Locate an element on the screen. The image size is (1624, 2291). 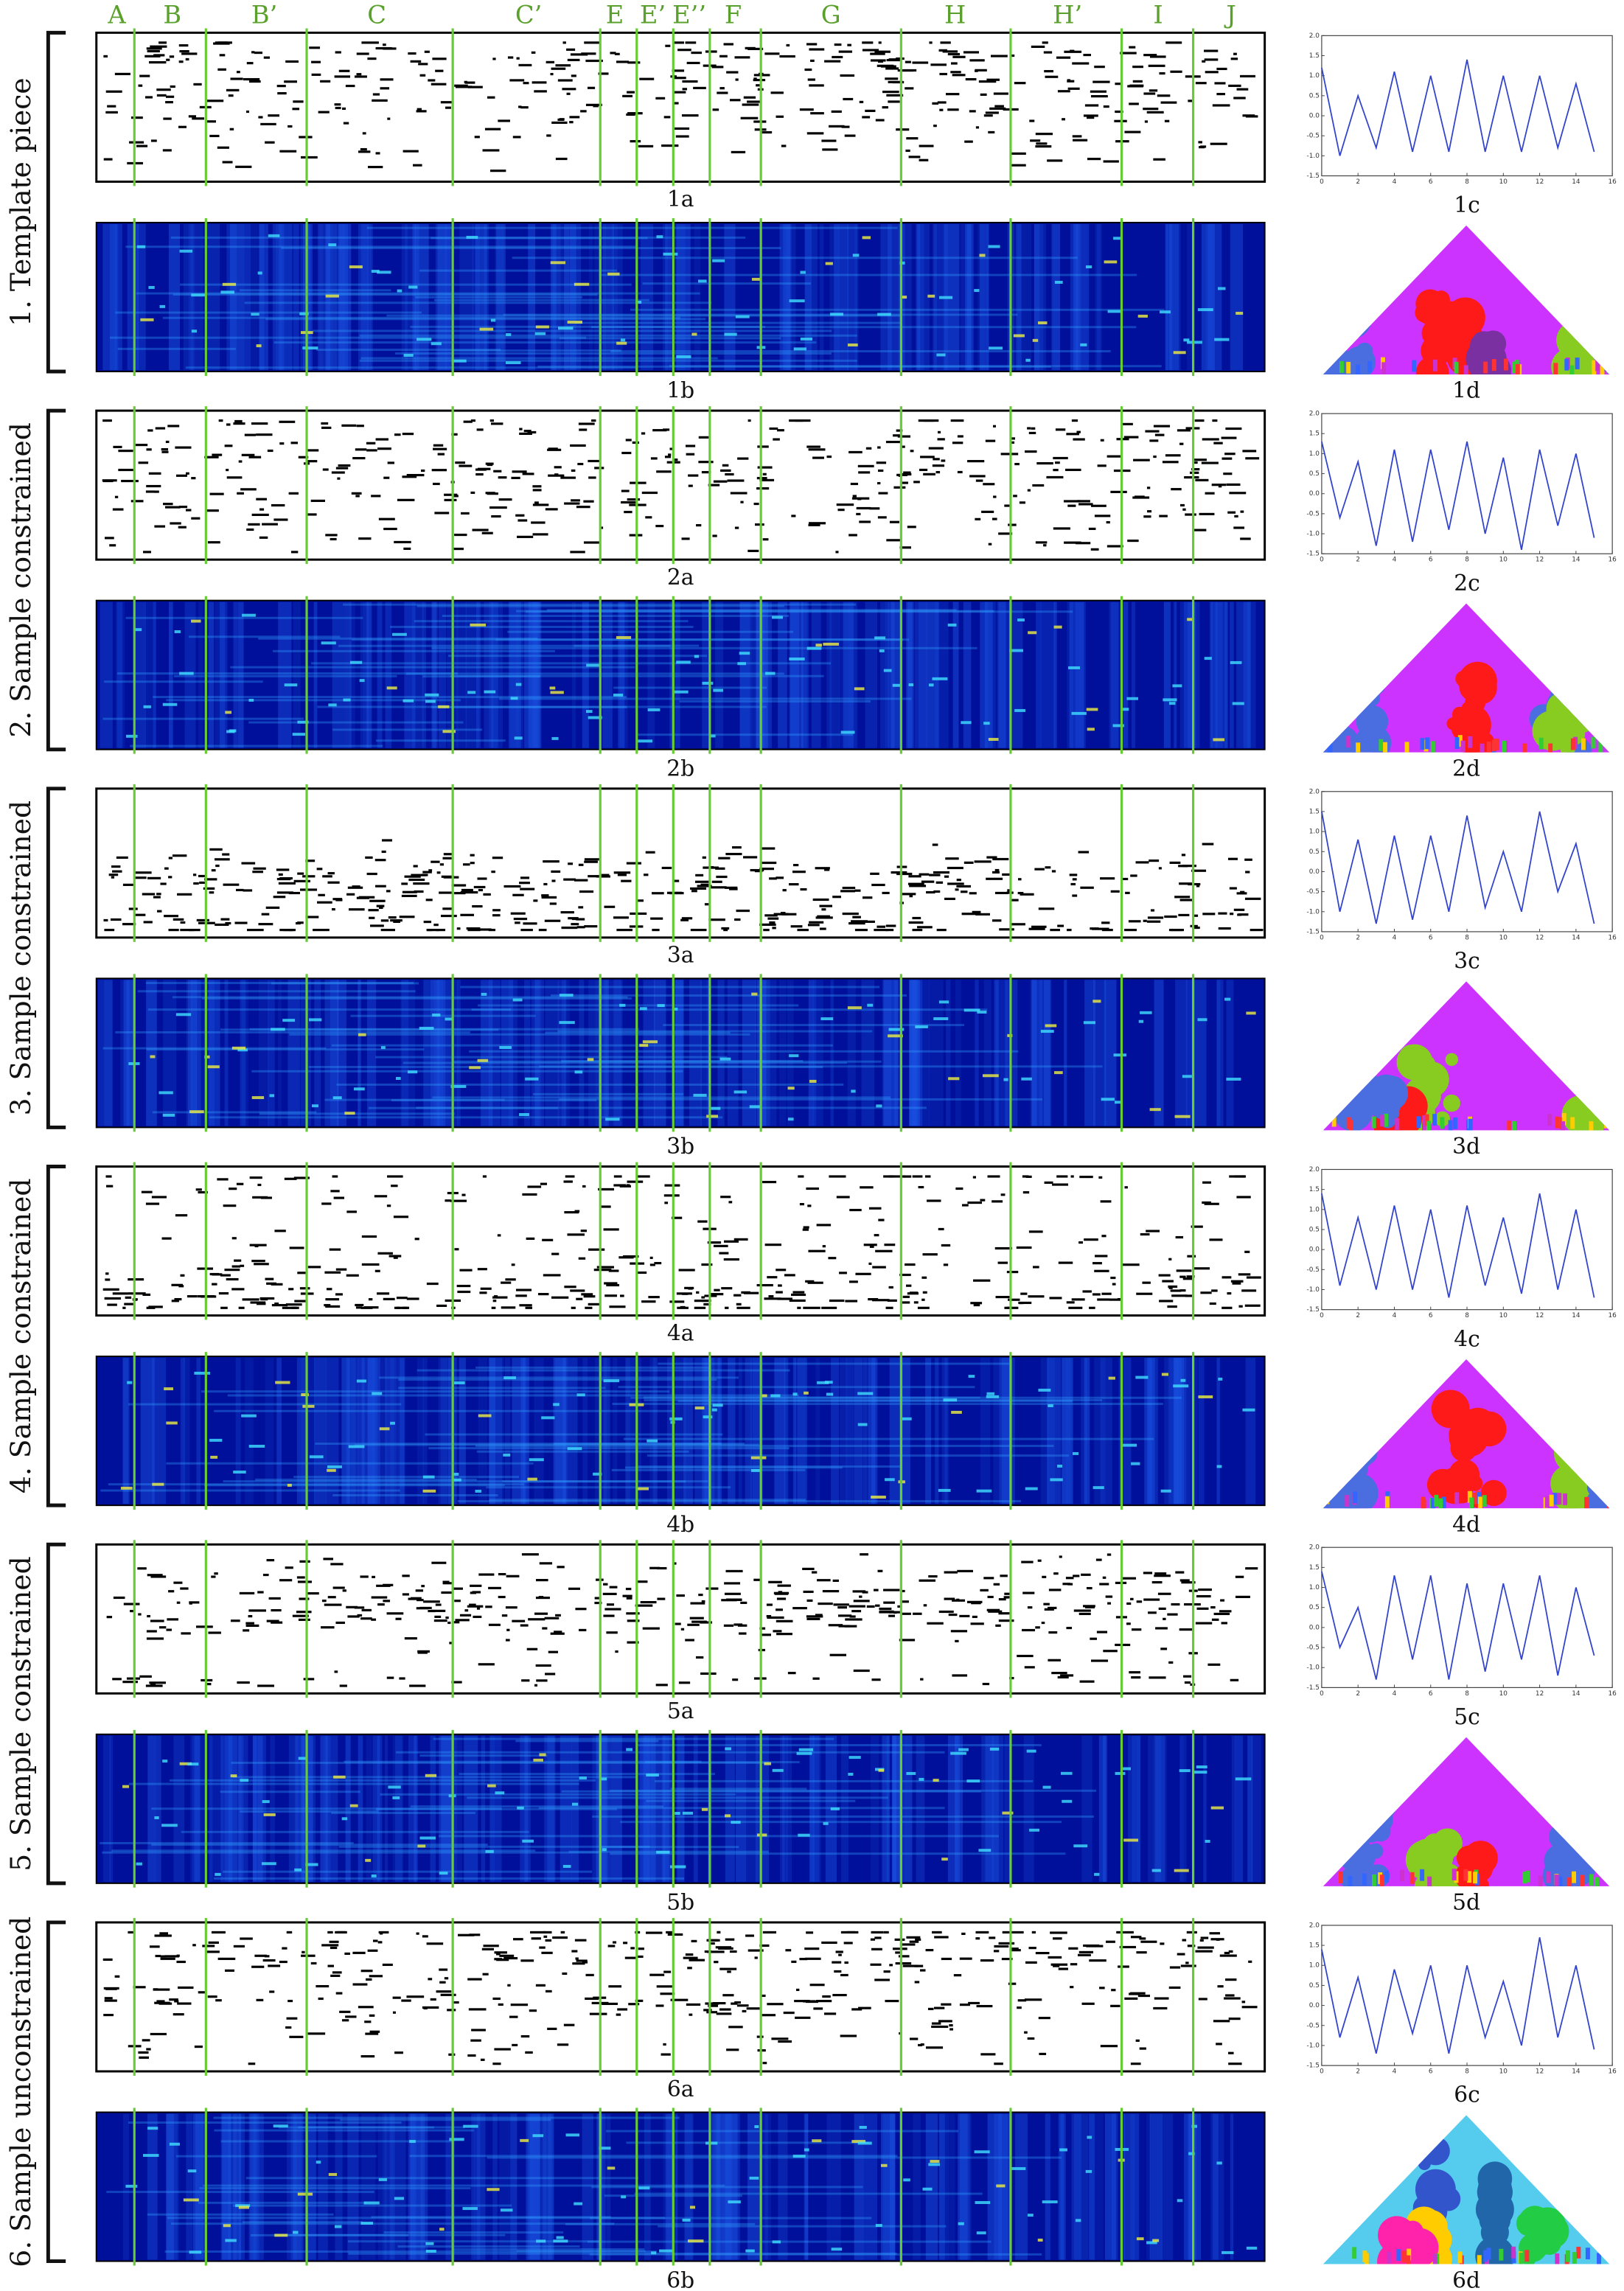
x-tick-label: 2 is located at coordinates (1358, 937).